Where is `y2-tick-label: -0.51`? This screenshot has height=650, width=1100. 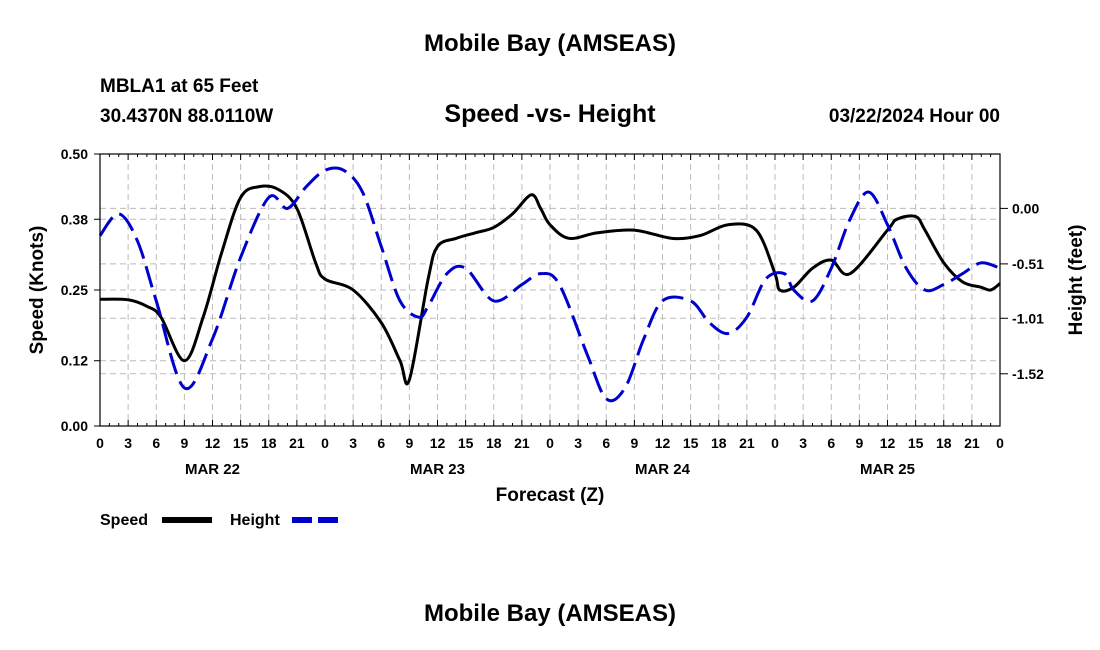
y2-tick-label: -0.51 is located at coordinates (1028, 264).